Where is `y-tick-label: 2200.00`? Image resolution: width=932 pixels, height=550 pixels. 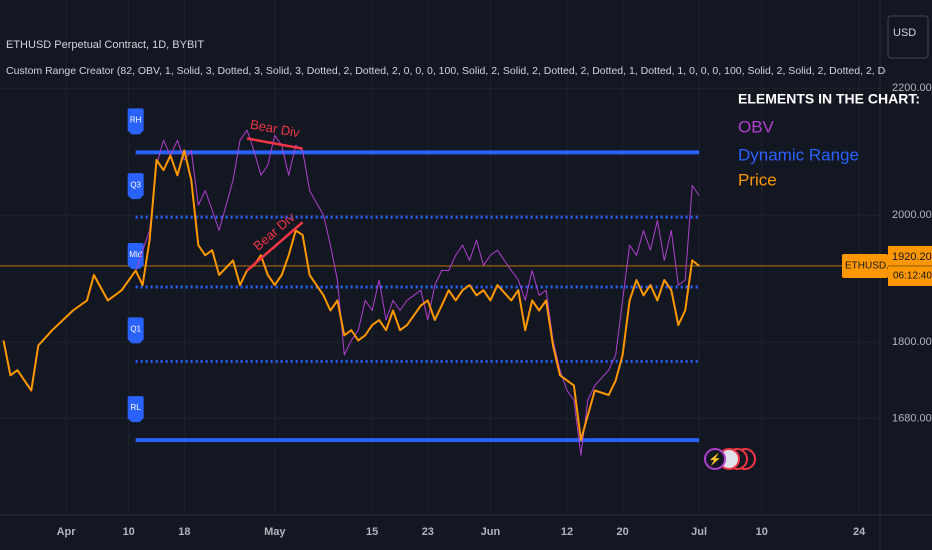
y-tick-label: 2200.00 is located at coordinates (912, 88).